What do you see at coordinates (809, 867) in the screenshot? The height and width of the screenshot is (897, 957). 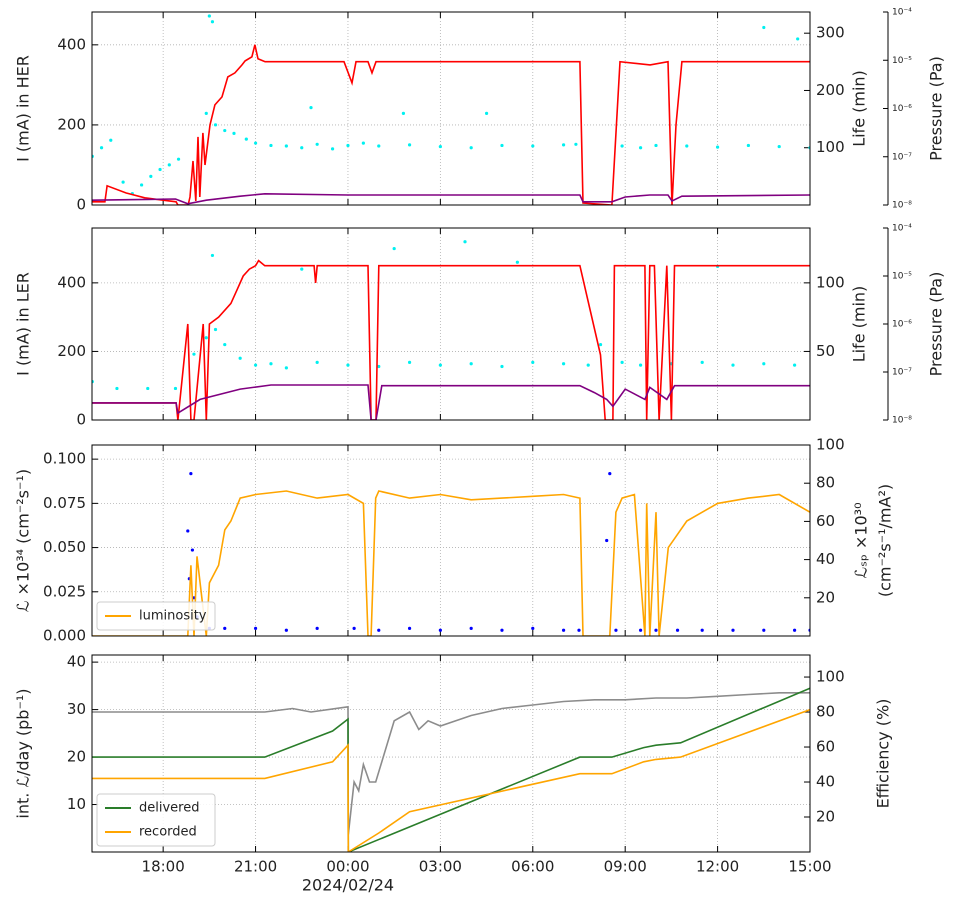 I see `x-tick-label: 15:00` at bounding box center [809, 867].